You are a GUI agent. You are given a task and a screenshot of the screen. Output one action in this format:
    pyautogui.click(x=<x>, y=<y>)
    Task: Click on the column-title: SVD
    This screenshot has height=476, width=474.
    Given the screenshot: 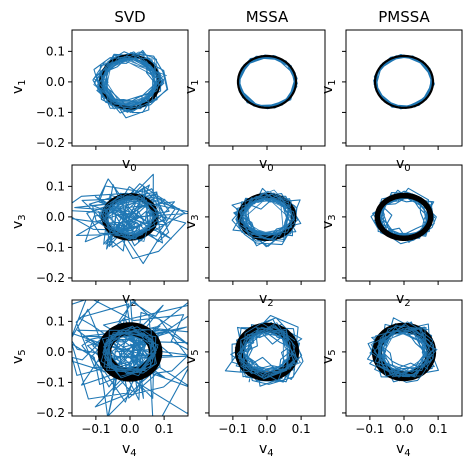 What is the action you would take?
    pyautogui.click(x=129, y=17)
    